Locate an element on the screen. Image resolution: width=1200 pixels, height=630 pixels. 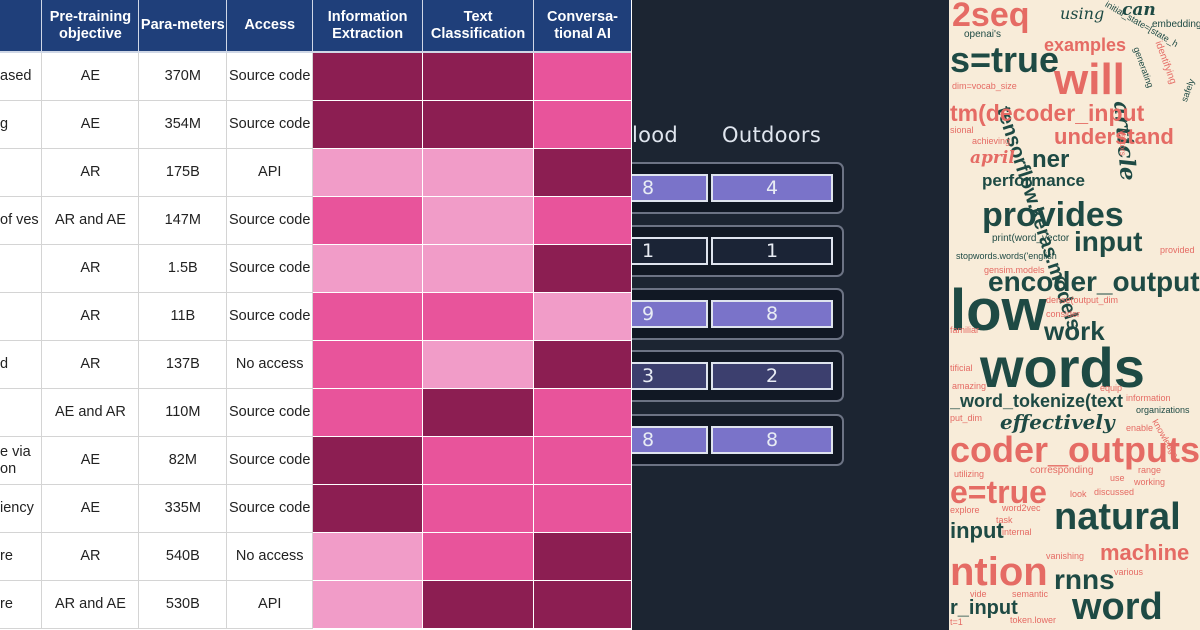
scoreboard-row: 8 4 is located at coordinates (738, 188).